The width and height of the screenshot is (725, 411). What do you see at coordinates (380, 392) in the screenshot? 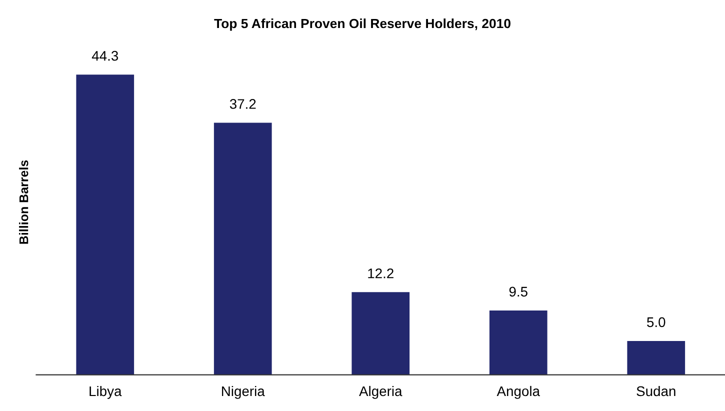
I see `x-tick-label: Algeria` at bounding box center [380, 392].